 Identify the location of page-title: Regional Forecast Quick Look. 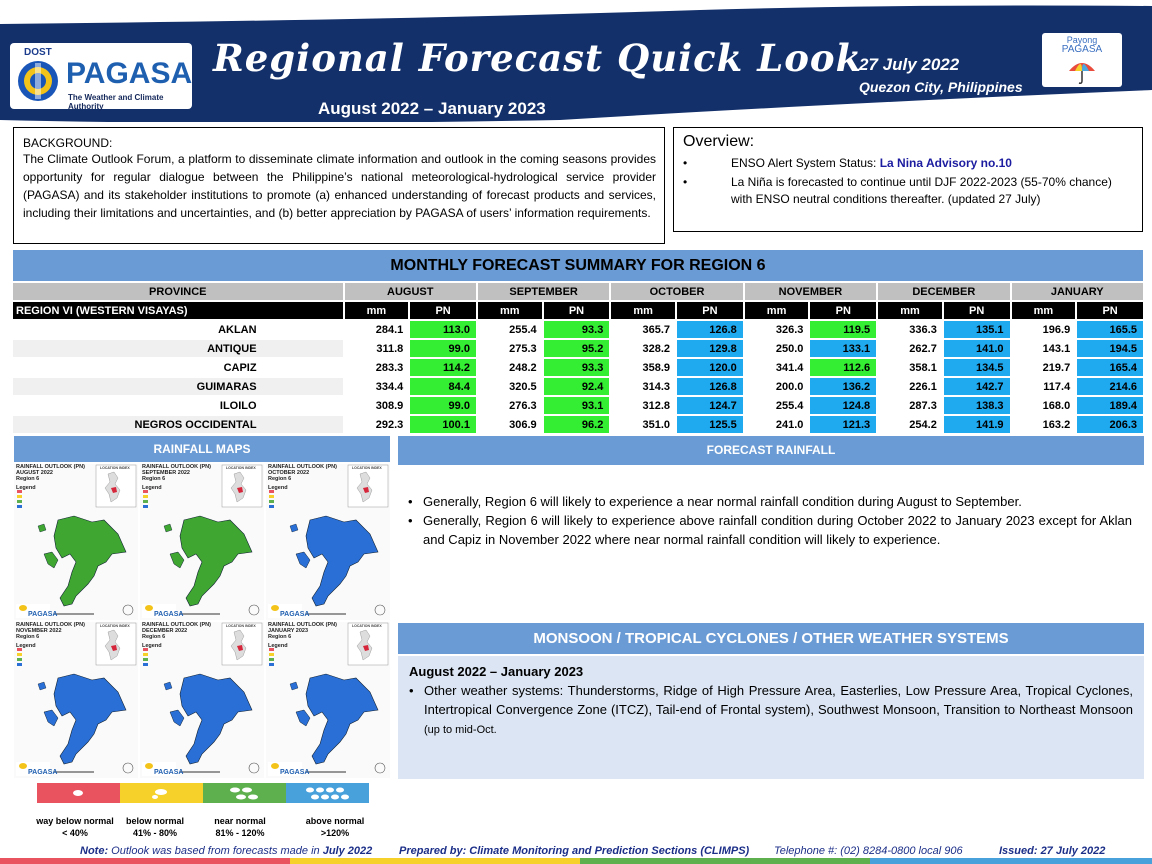
(538, 58).